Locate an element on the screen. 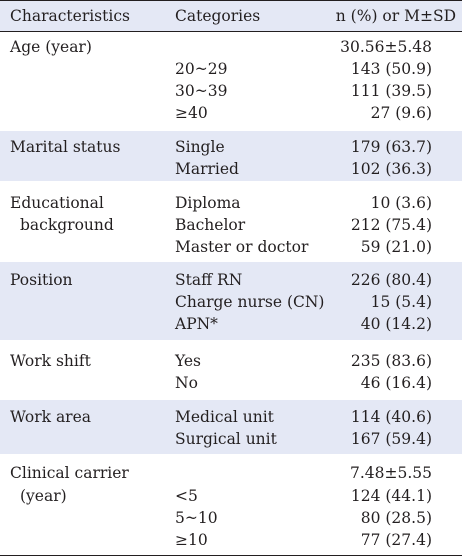  category-cell: Bachelor is located at coordinates (210, 225).